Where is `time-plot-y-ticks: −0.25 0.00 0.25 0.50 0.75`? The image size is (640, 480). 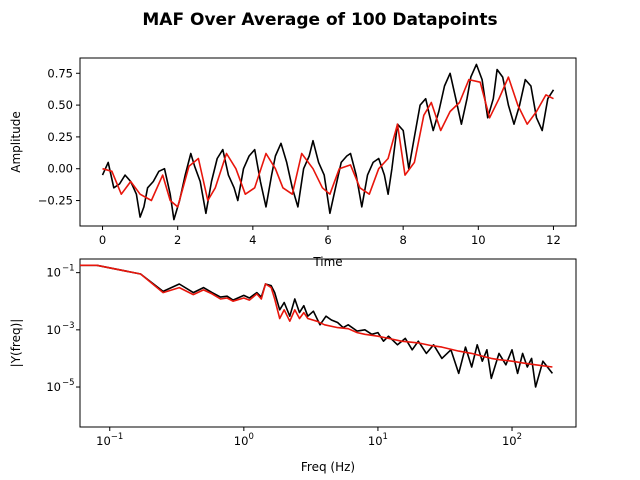 time-plot-y-ticks: −0.25 0.00 0.25 0.50 0.75 is located at coordinates (59, 137).